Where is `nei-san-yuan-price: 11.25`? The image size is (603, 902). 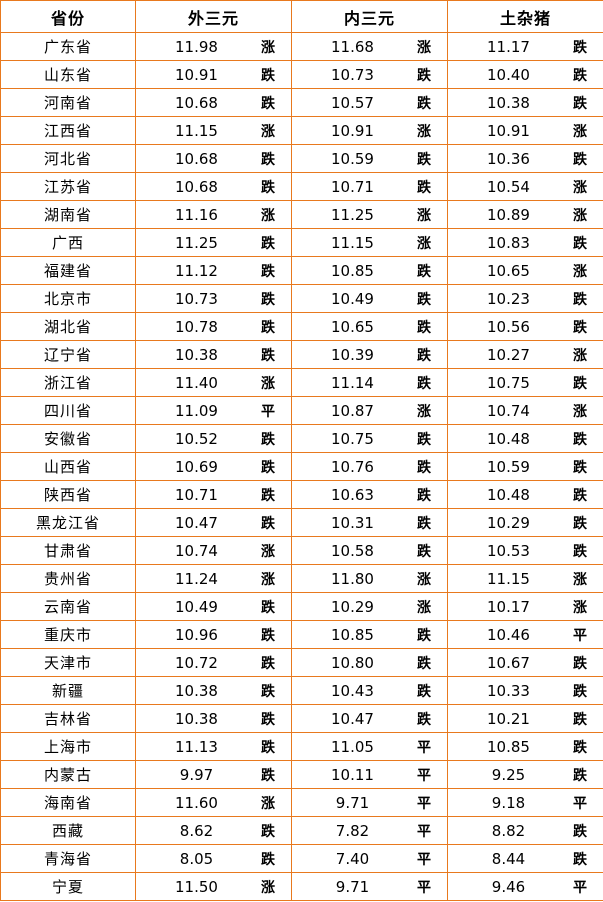
nei-san-yuan-price: 11.25 is located at coordinates (352, 214).